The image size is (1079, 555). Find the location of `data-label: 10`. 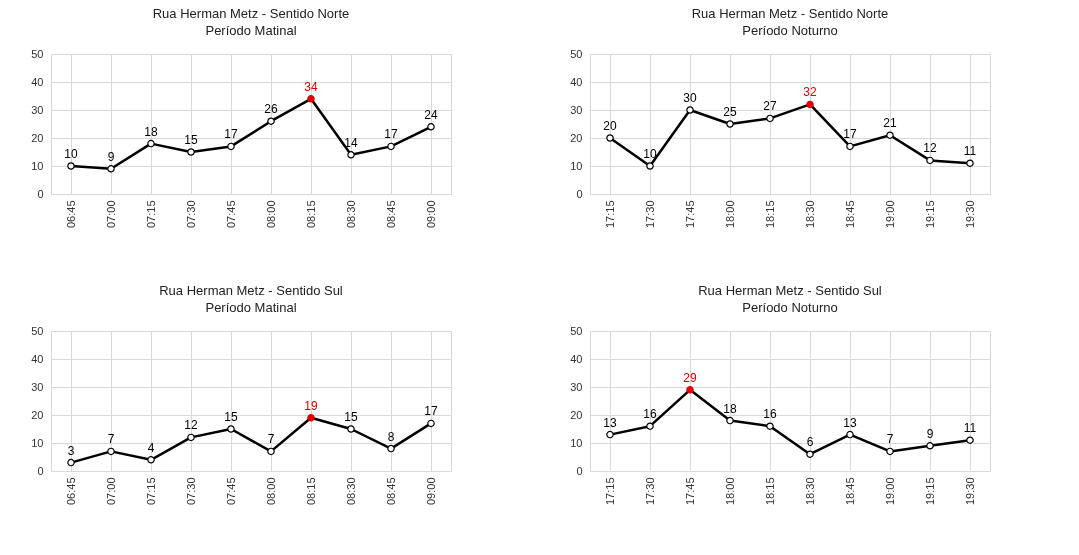

data-label: 10 is located at coordinates (71, 154).